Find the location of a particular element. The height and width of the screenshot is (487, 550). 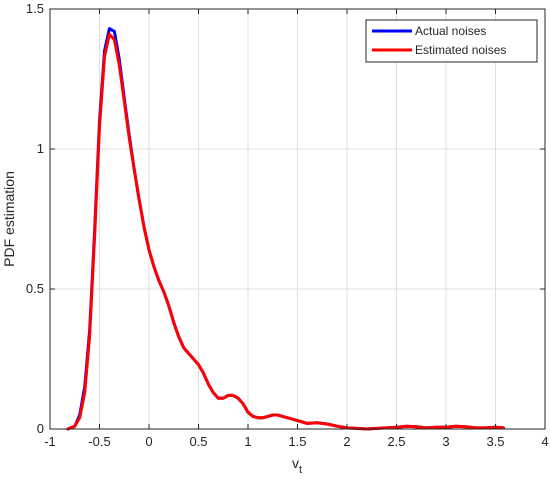

x-tick-label: 4 is located at coordinates (544, 441).